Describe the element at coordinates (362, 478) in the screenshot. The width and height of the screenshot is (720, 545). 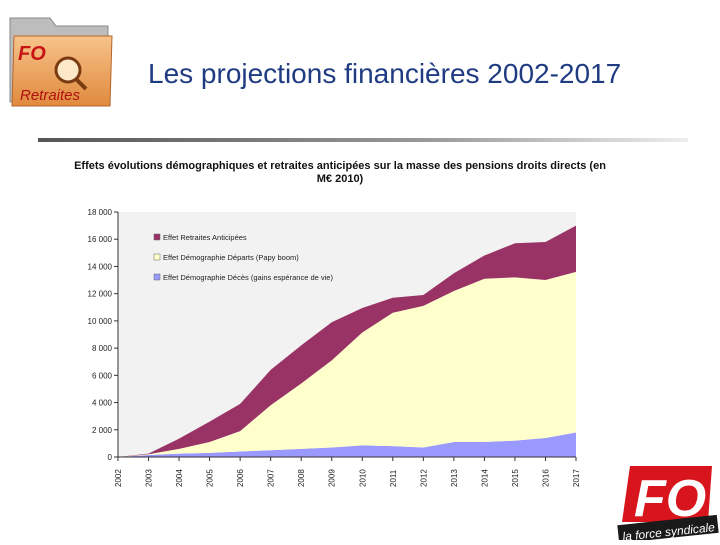
I see `x-tick-label: 2010` at that location.